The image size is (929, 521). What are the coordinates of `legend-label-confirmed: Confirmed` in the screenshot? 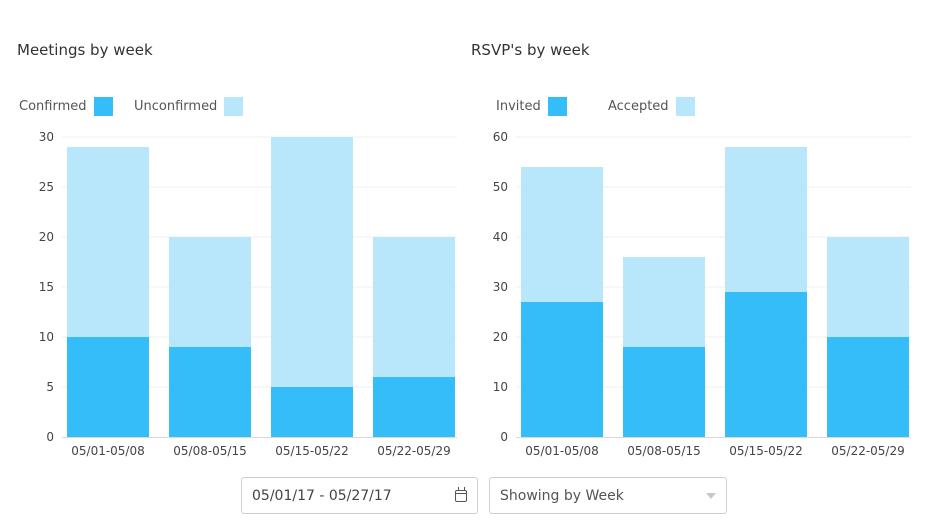 It's located at (53, 106).